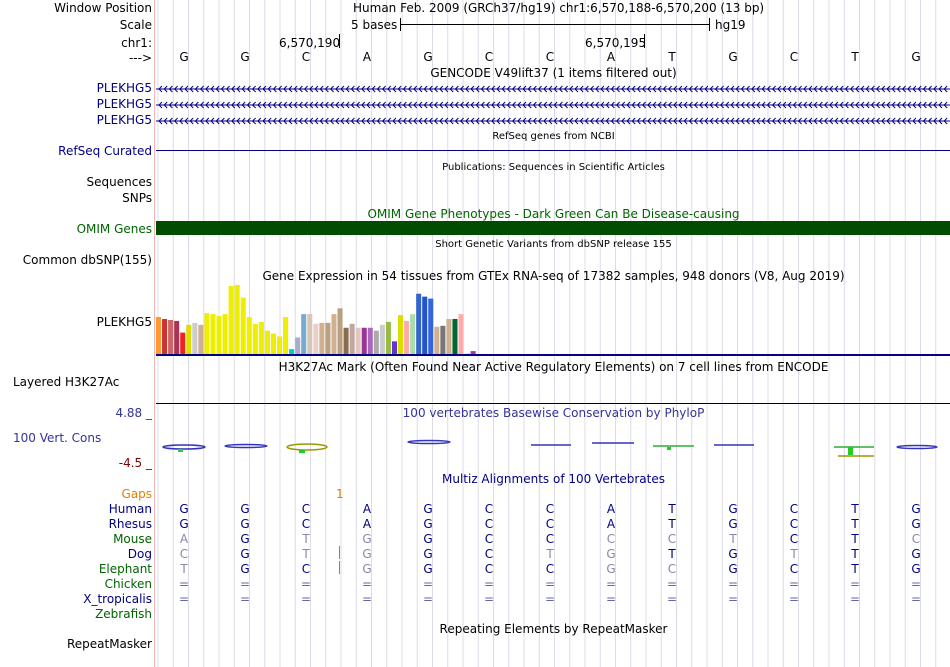 This screenshot has height=667, width=950. I want to click on scale-bar-right-tick, so click(709, 24).